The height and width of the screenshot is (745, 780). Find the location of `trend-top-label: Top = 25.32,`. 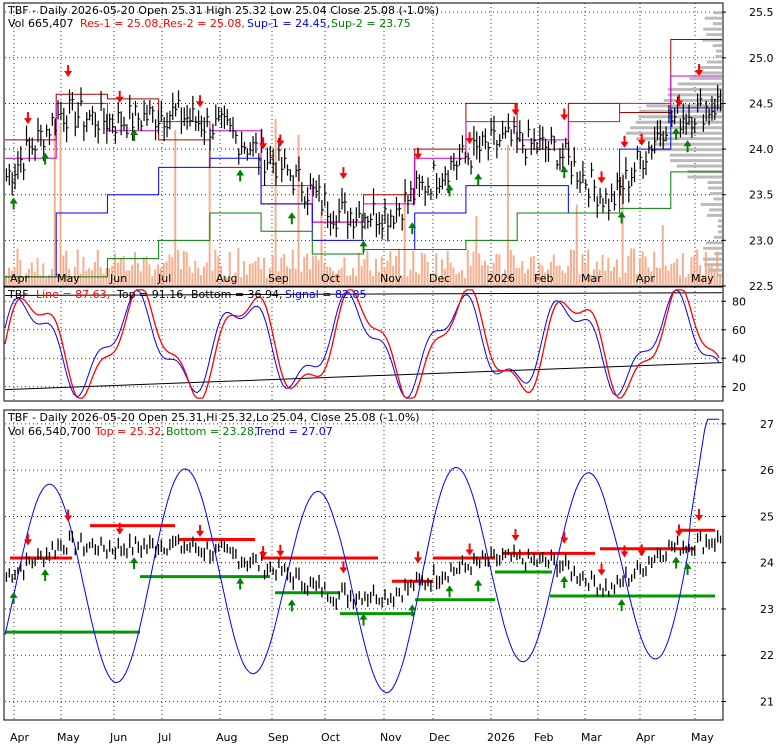

trend-top-label: Top = 25.32, is located at coordinates (129, 431).